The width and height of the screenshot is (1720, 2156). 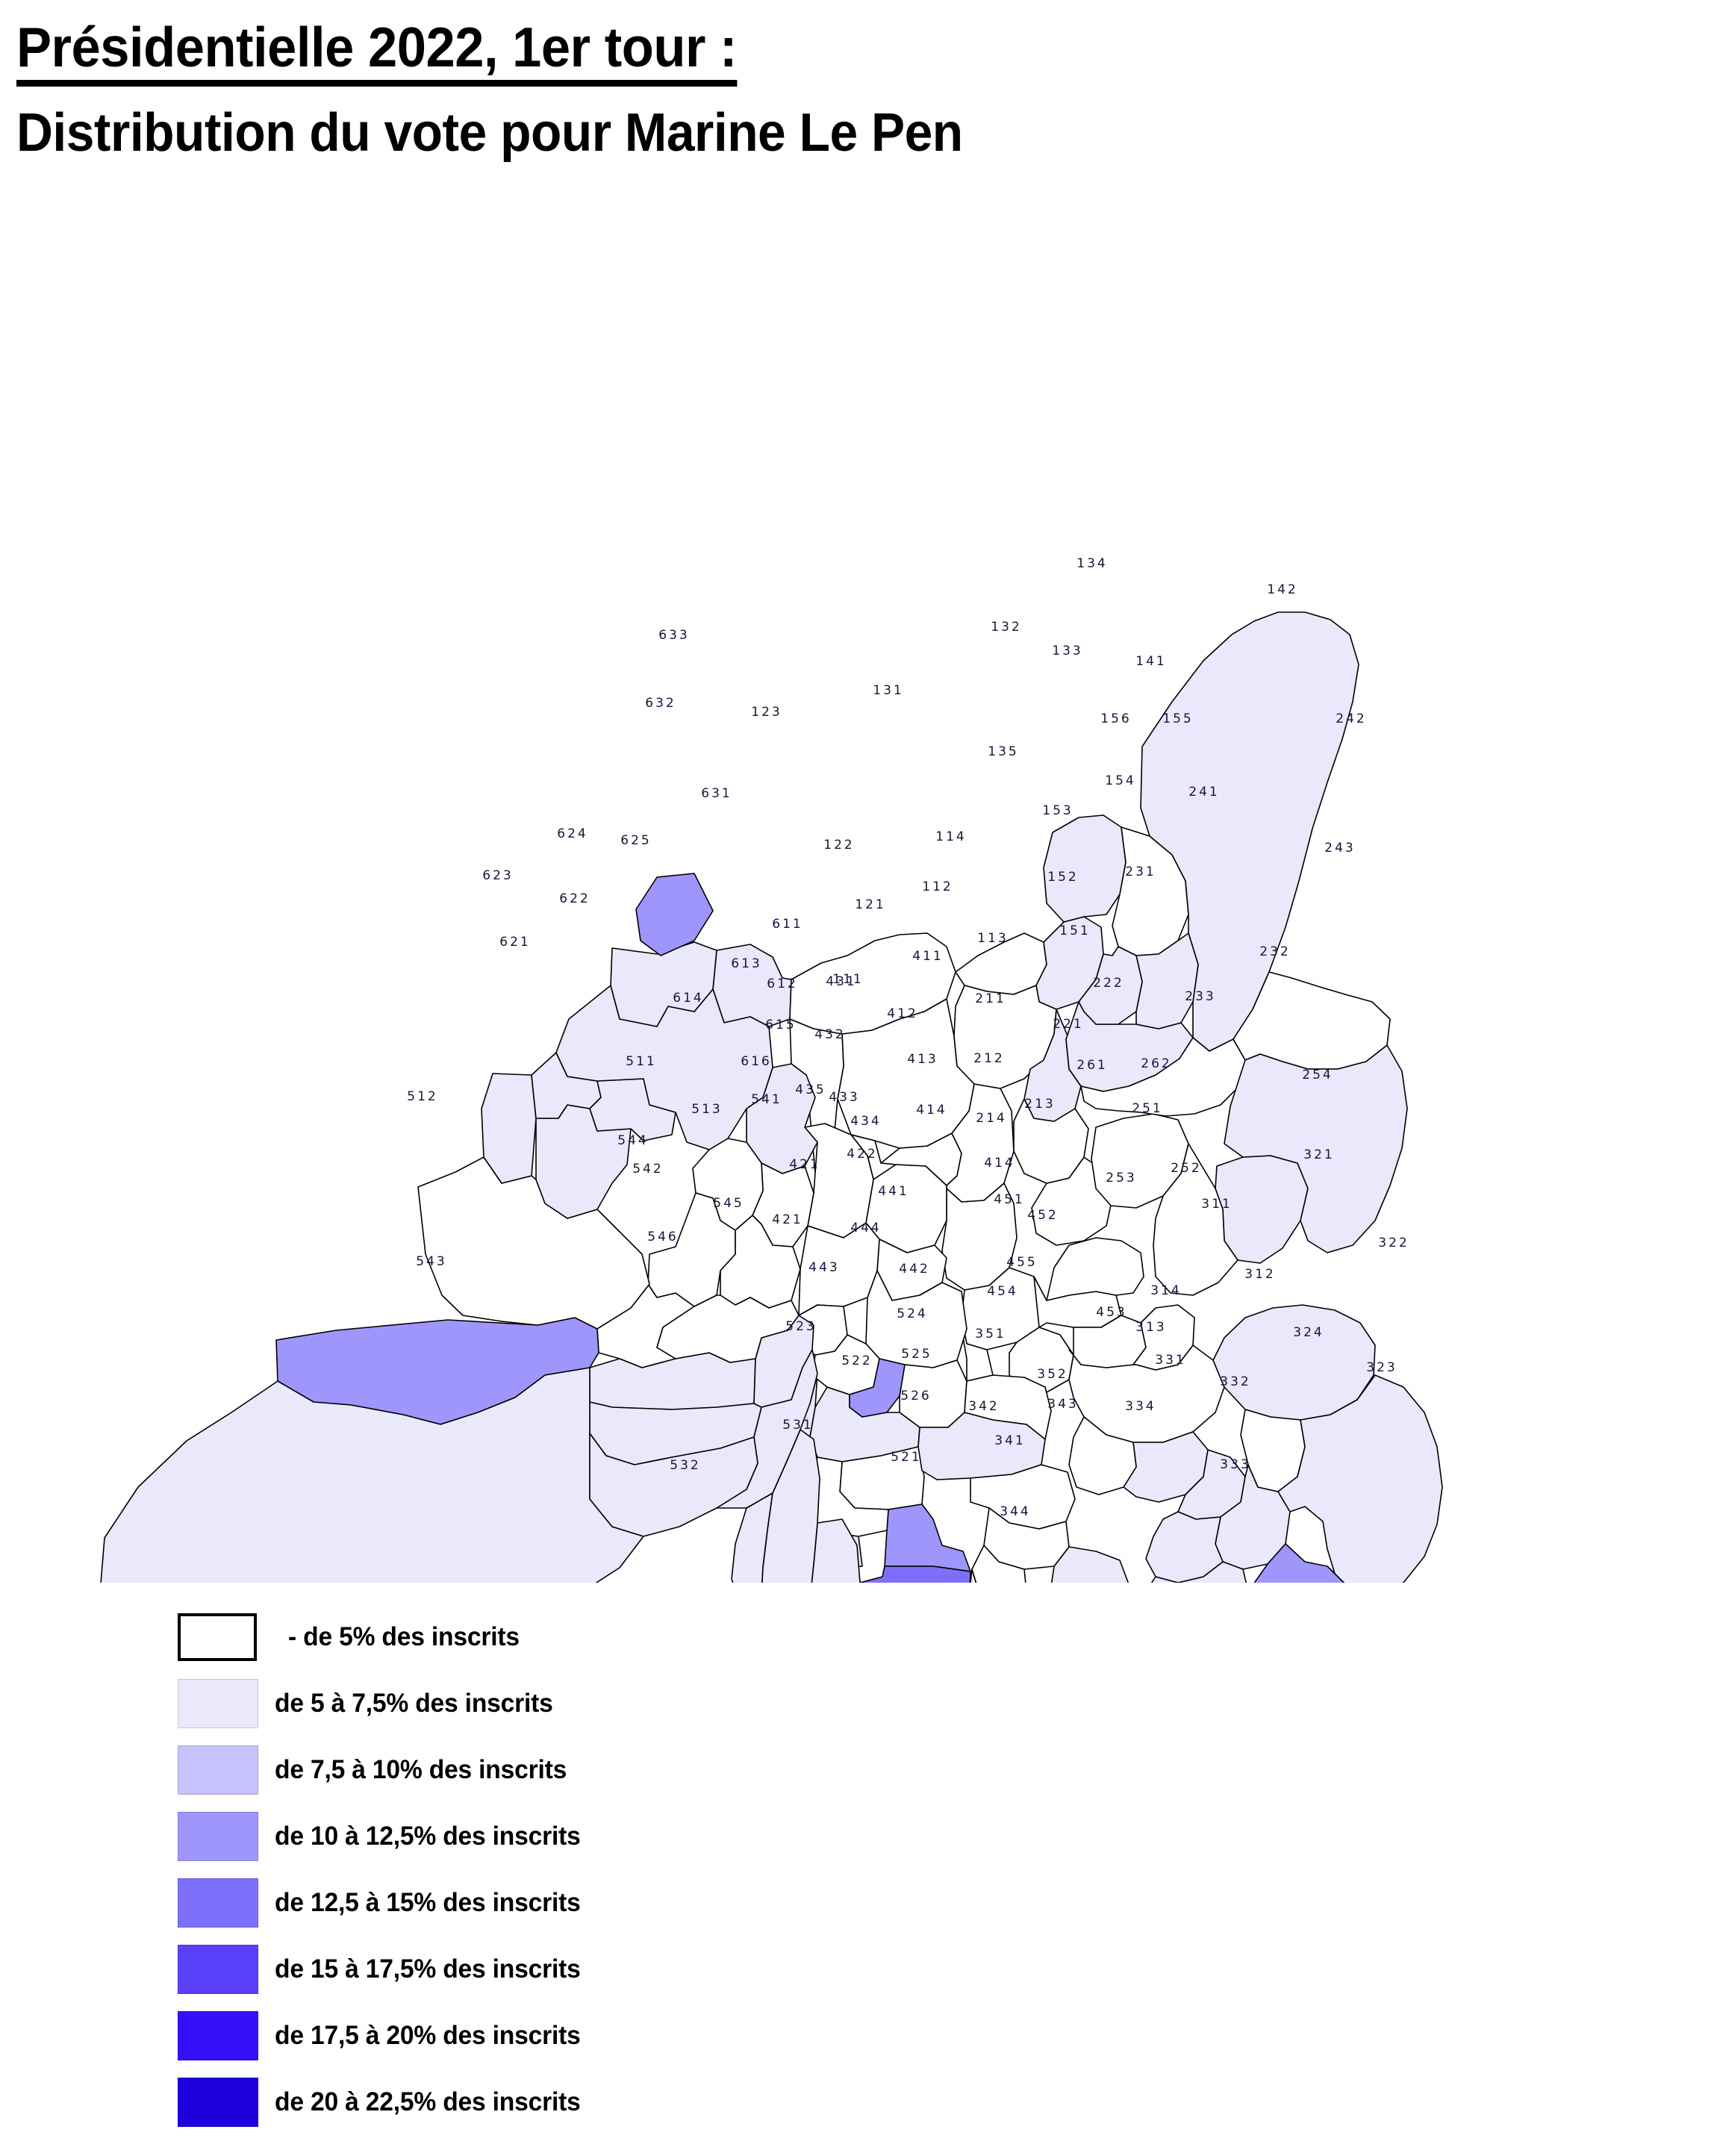 I want to click on map-region-label: 123, so click(x=766, y=712).